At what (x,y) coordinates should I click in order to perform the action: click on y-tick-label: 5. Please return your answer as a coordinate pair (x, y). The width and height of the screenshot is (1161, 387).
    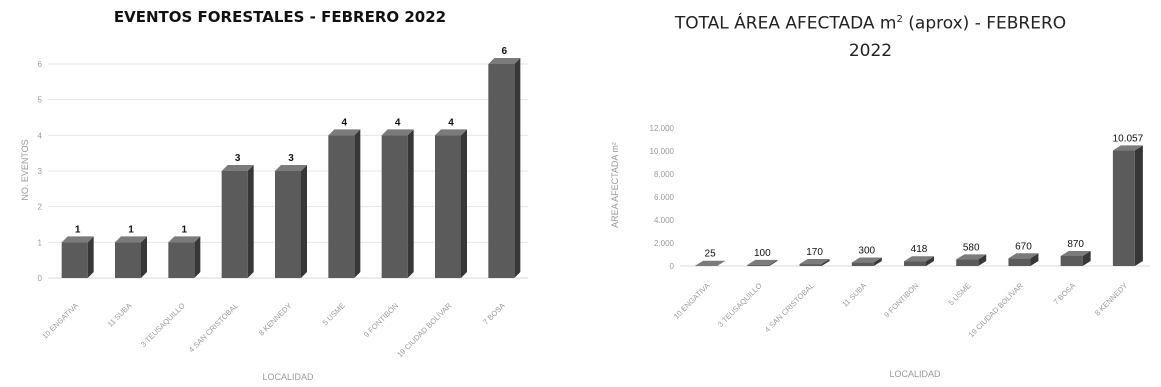
    Looking at the image, I should click on (40, 100).